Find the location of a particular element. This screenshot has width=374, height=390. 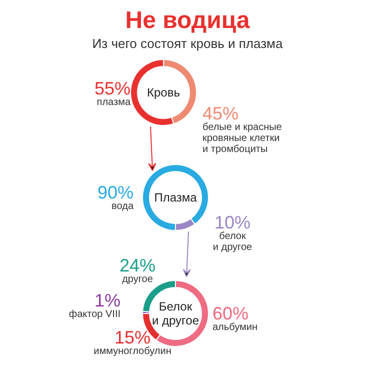

data-label: 45% is located at coordinates (220, 114).